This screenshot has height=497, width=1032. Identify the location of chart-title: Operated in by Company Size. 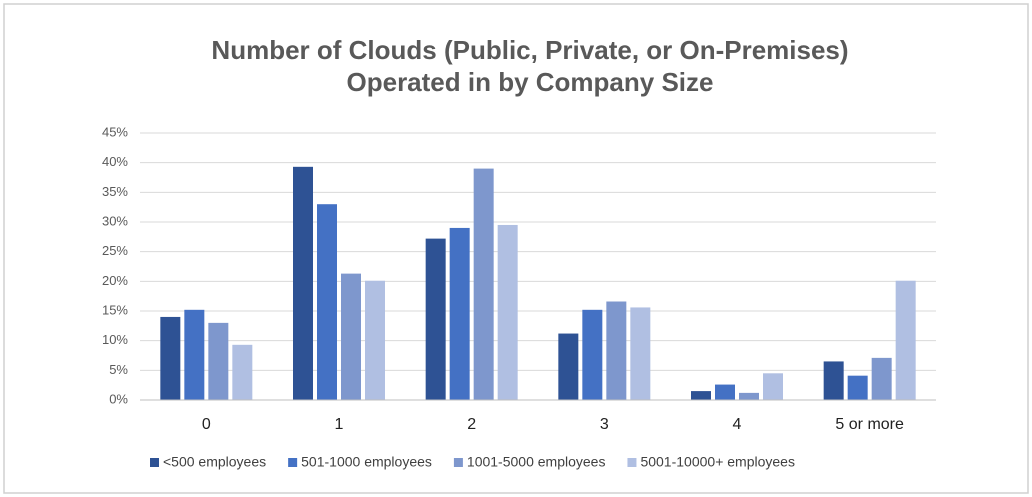
(530, 82).